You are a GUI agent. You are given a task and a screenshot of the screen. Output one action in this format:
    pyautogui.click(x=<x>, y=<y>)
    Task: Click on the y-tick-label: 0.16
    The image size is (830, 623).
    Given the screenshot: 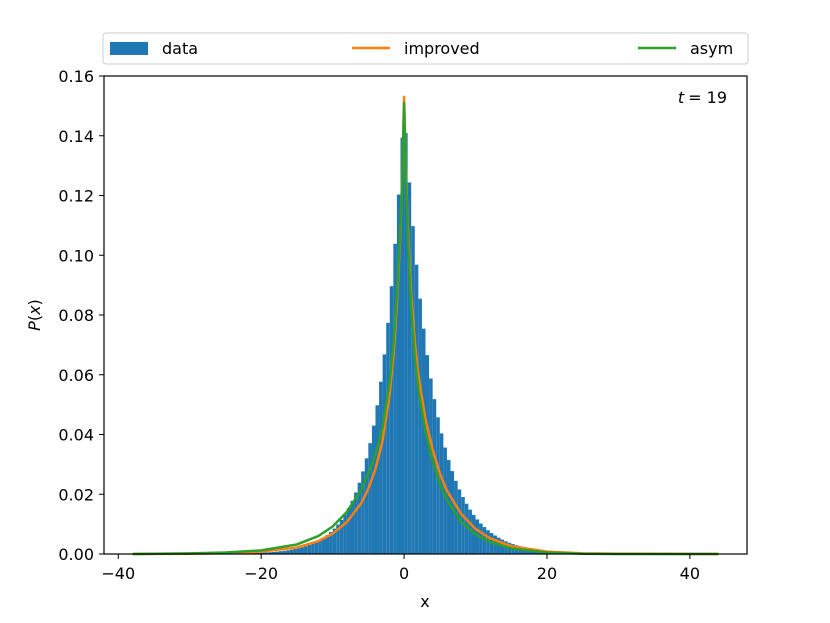 What is the action you would take?
    pyautogui.click(x=76, y=76)
    